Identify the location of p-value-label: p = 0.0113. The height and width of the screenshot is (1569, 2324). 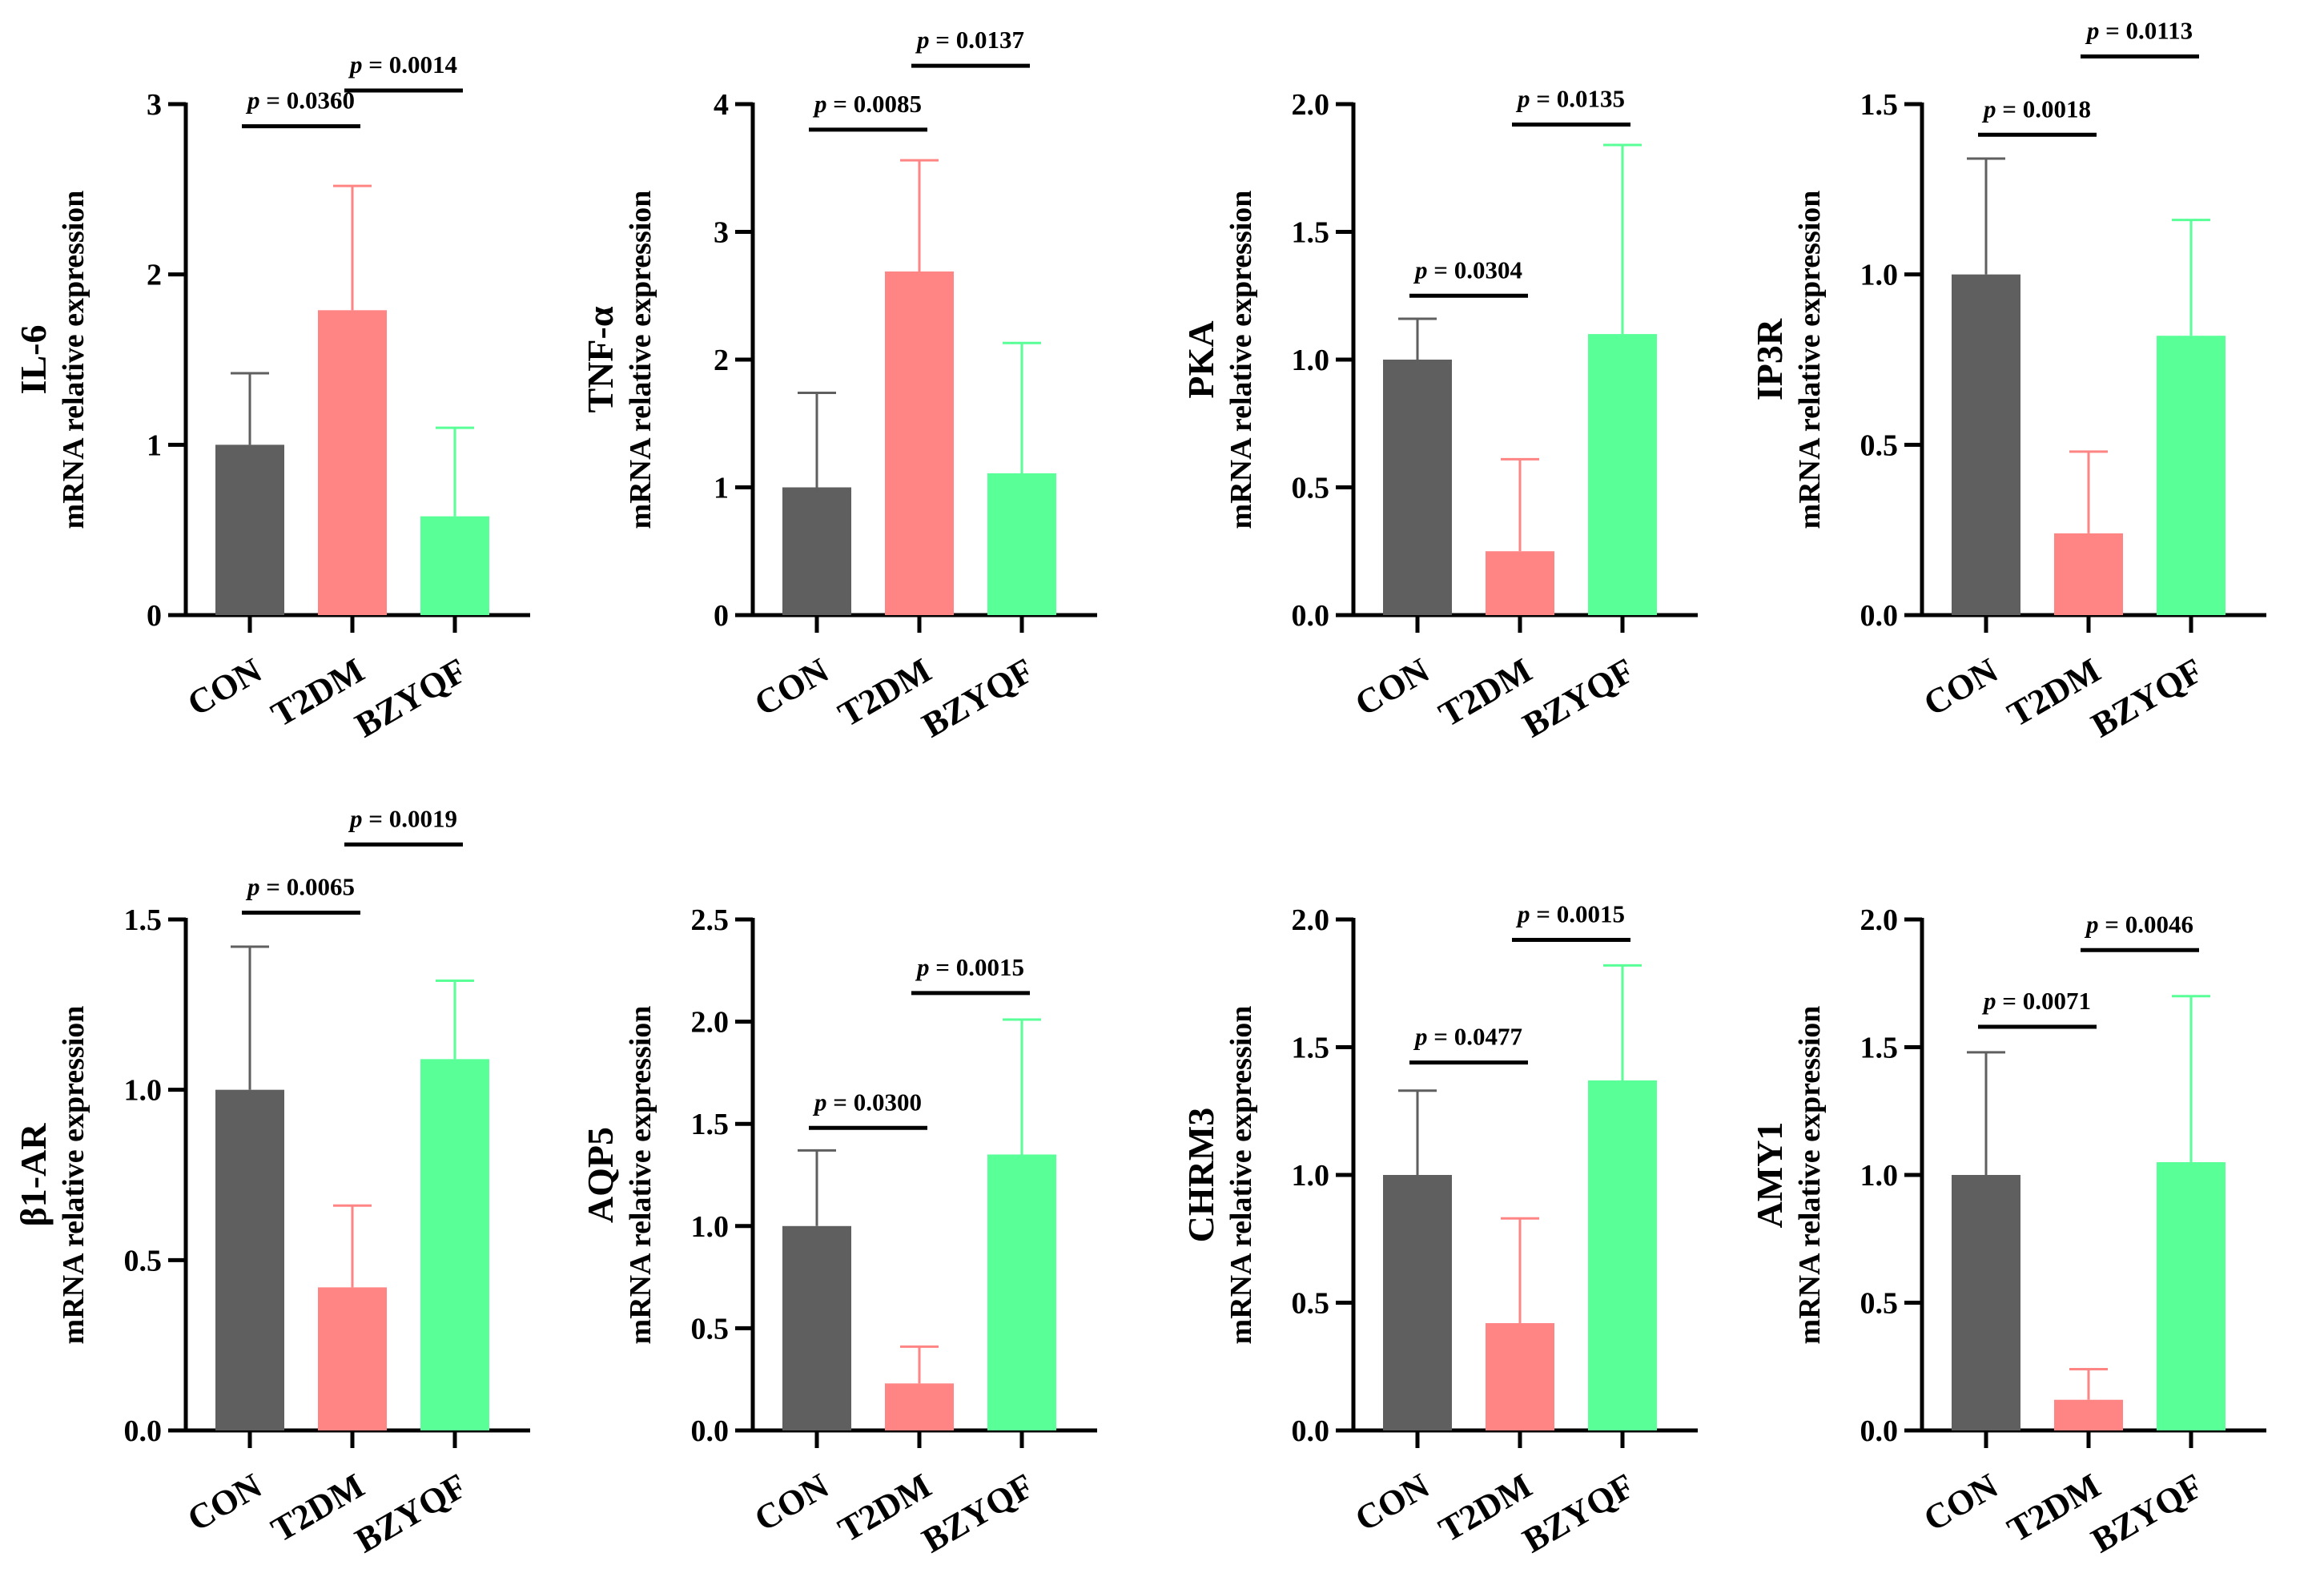
(2139, 30).